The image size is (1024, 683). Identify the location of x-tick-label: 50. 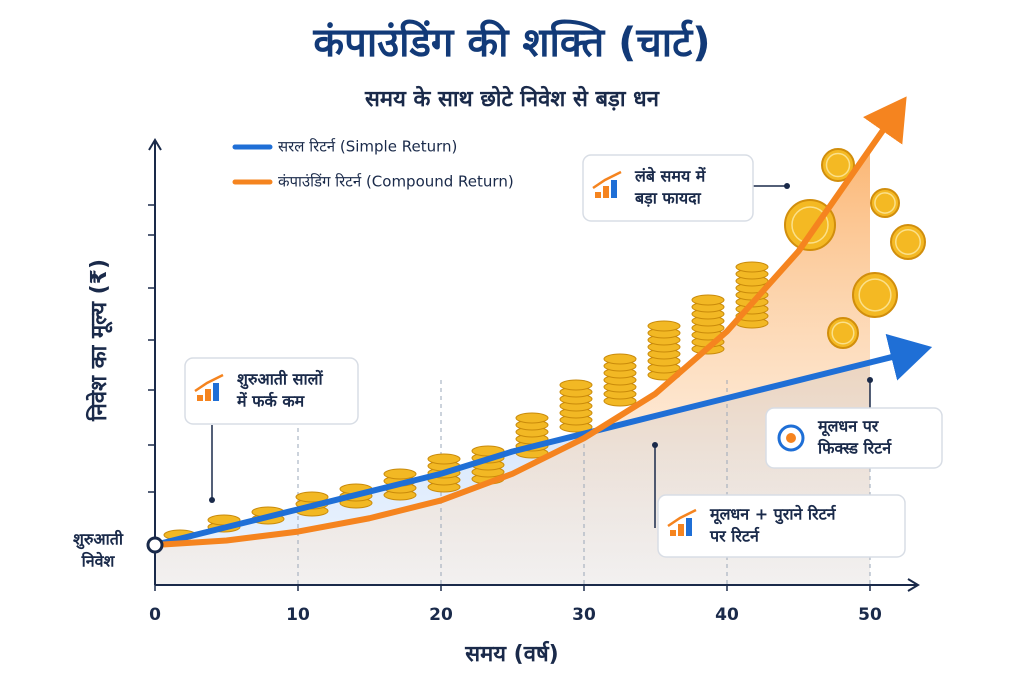
(870, 615).